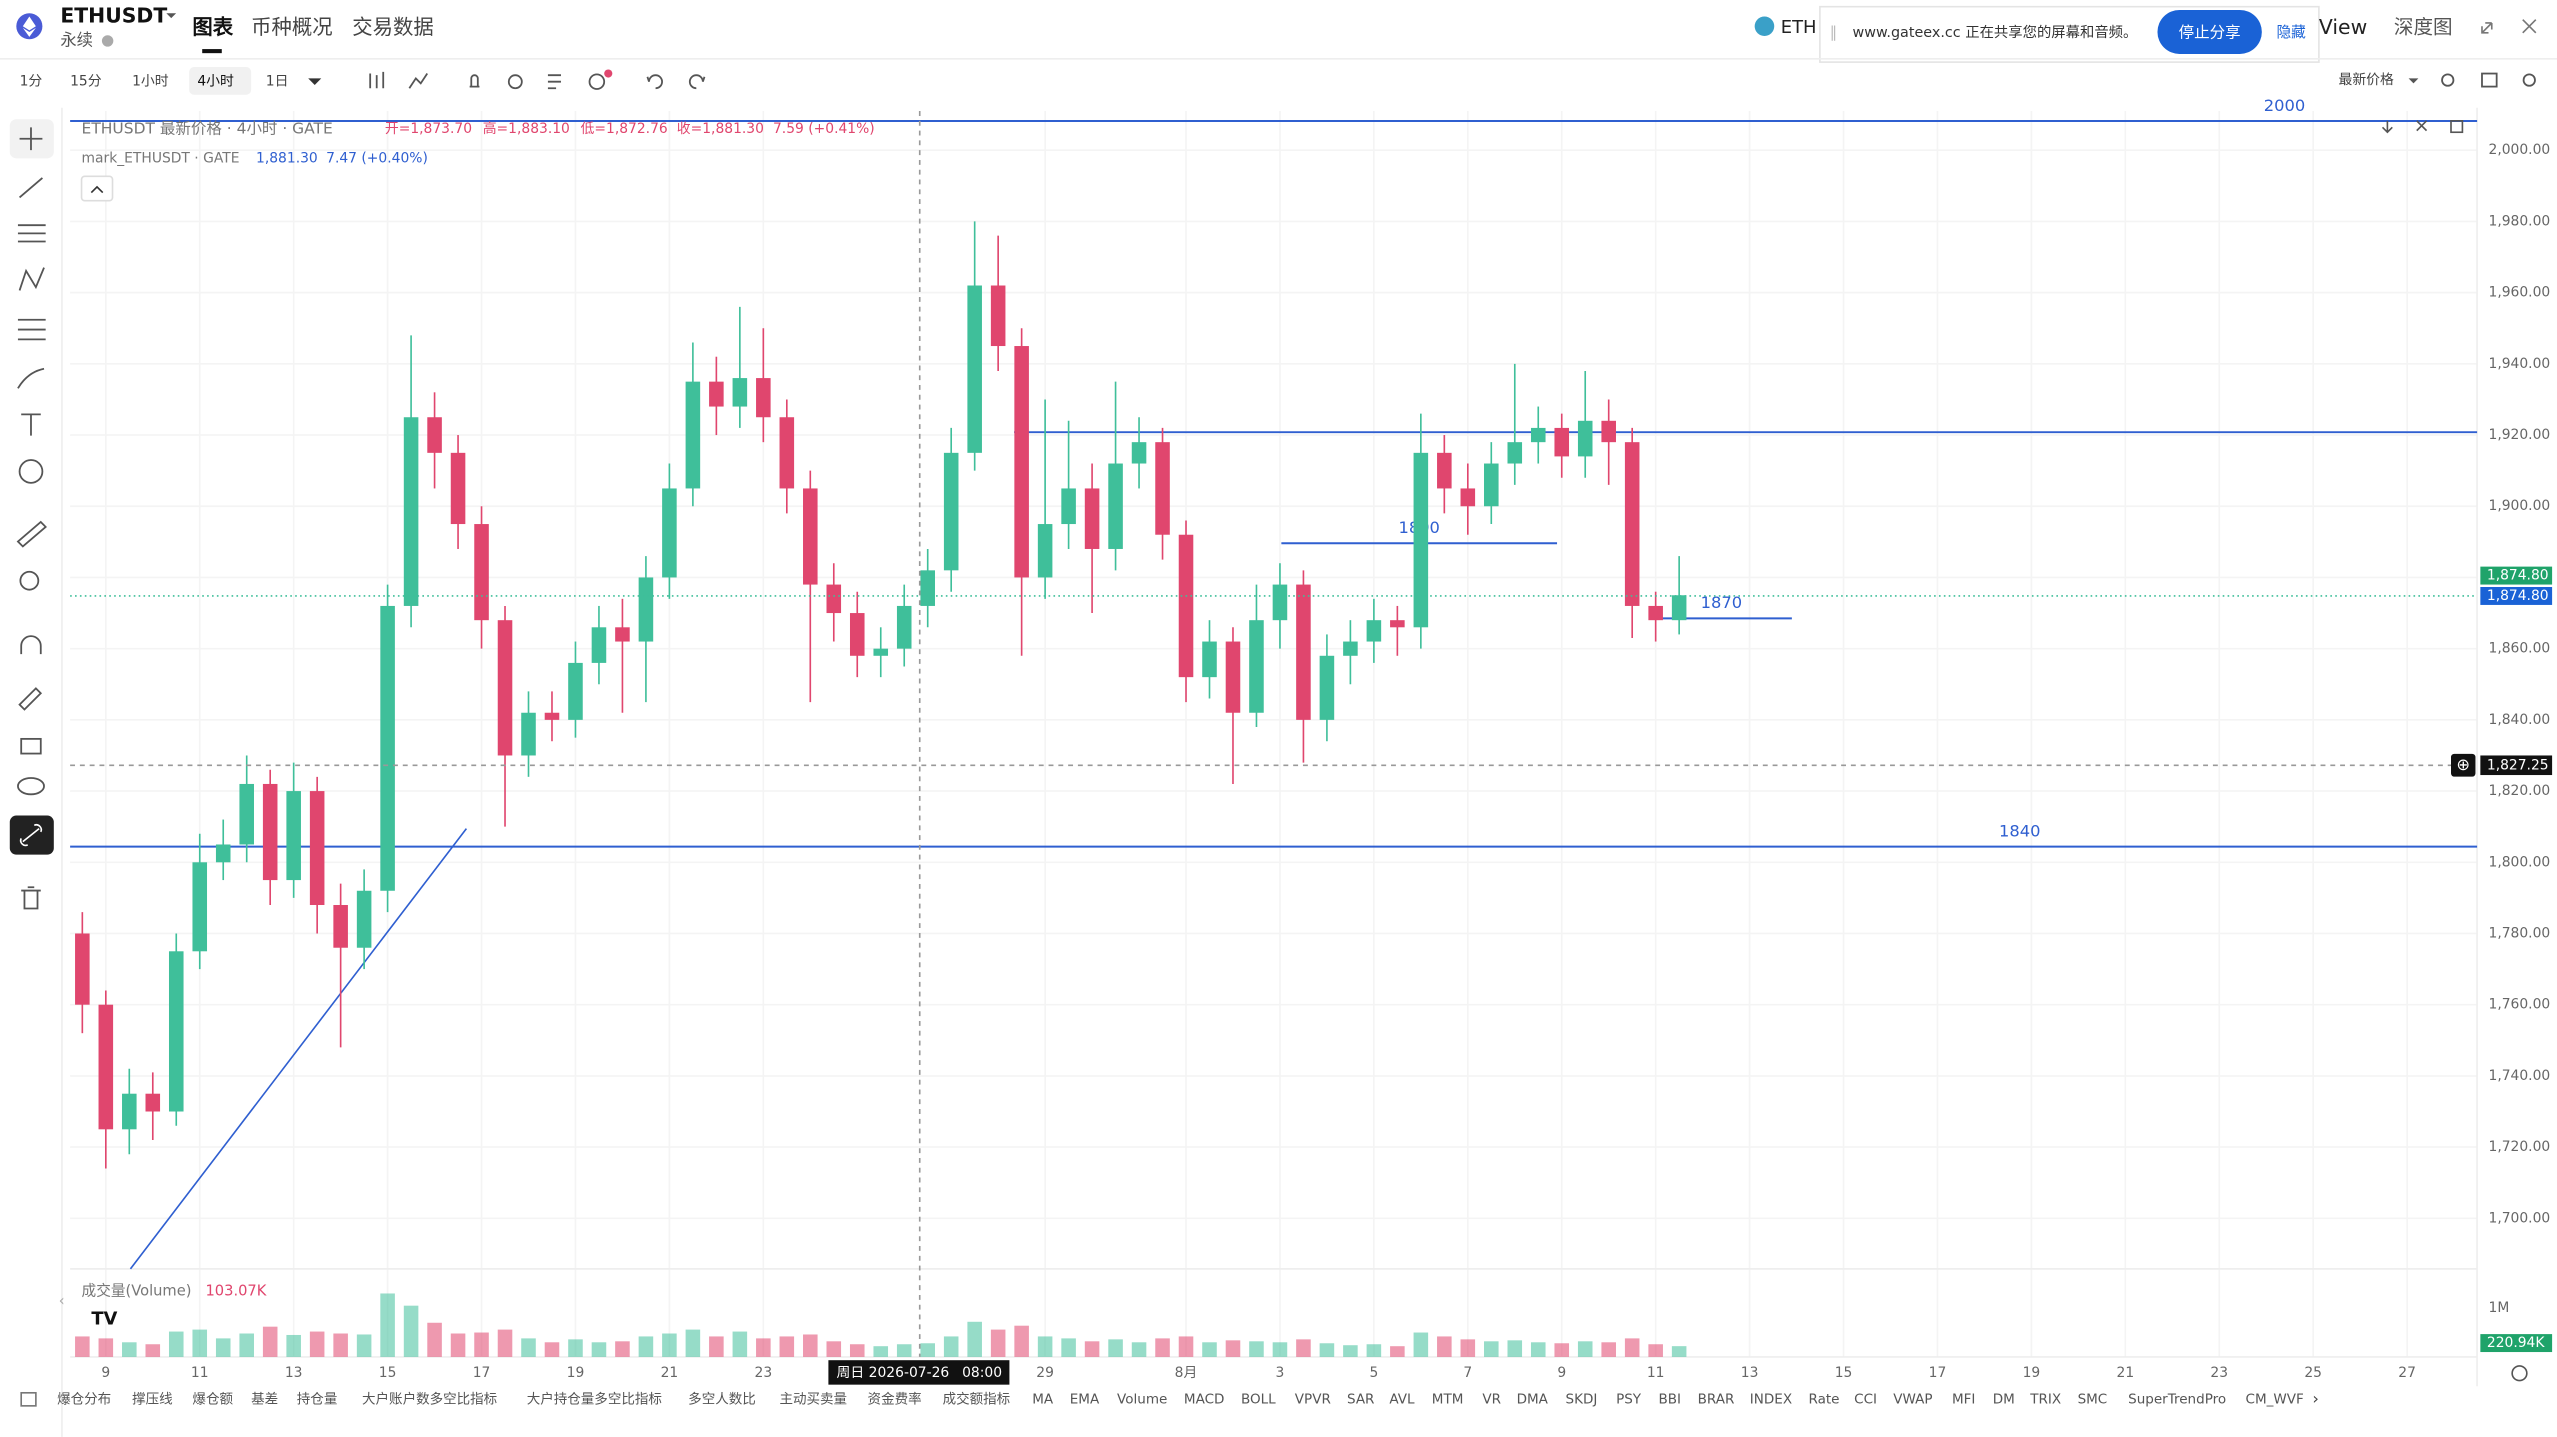 Image resolution: width=2557 pixels, height=1437 pixels. I want to click on settings-icon, so click(2529, 80).